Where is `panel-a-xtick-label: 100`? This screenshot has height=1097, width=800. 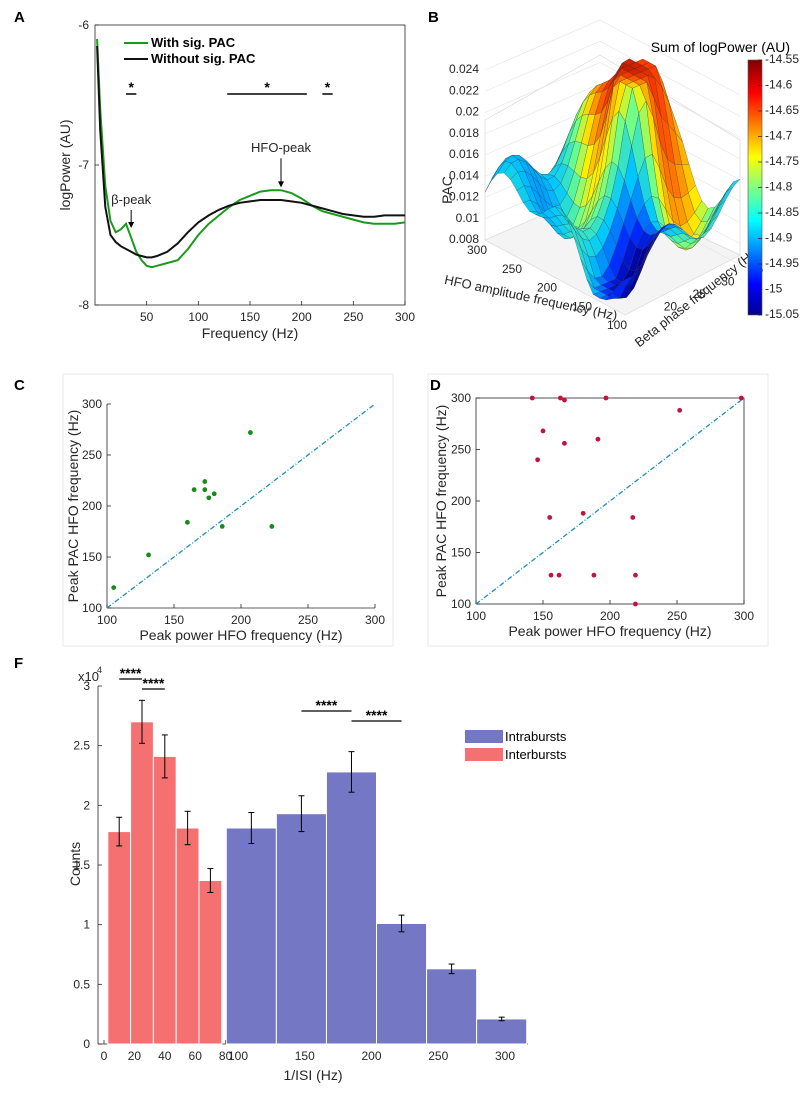 panel-a-xtick-label: 100 is located at coordinates (198, 317).